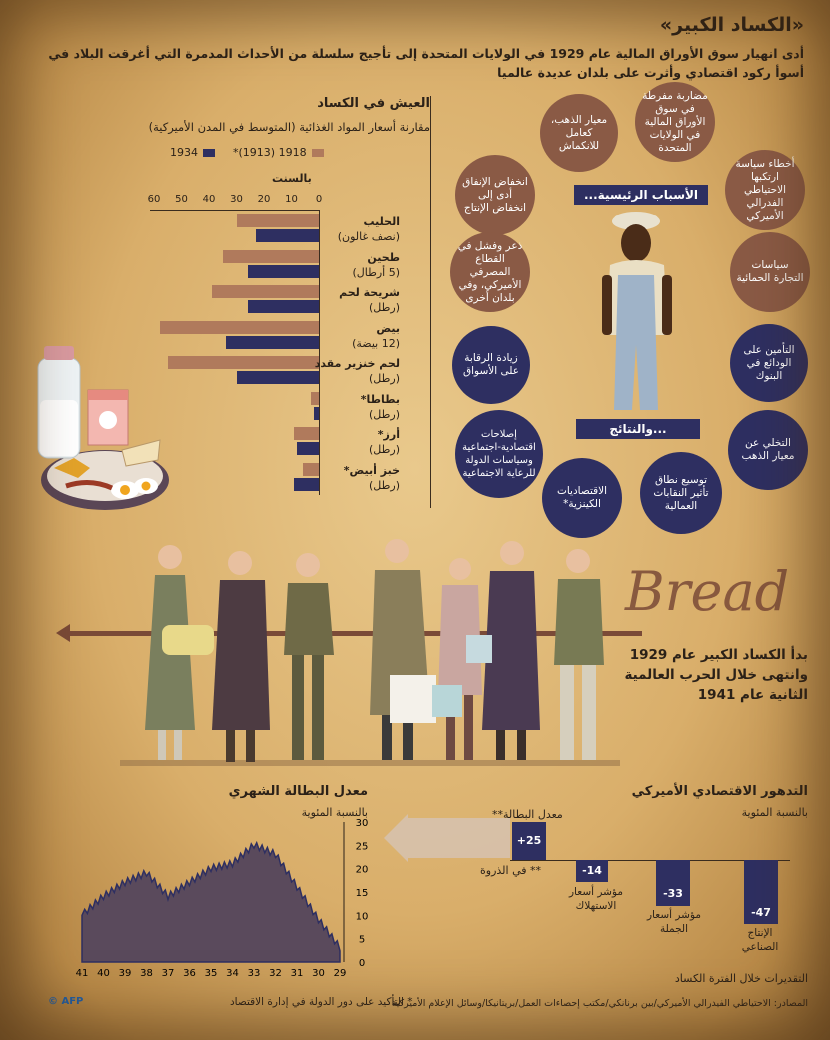 The width and height of the screenshot is (830, 1040). What do you see at coordinates (371, 470) in the screenshot?
I see `food-name: خبز أبيض*` at bounding box center [371, 470].